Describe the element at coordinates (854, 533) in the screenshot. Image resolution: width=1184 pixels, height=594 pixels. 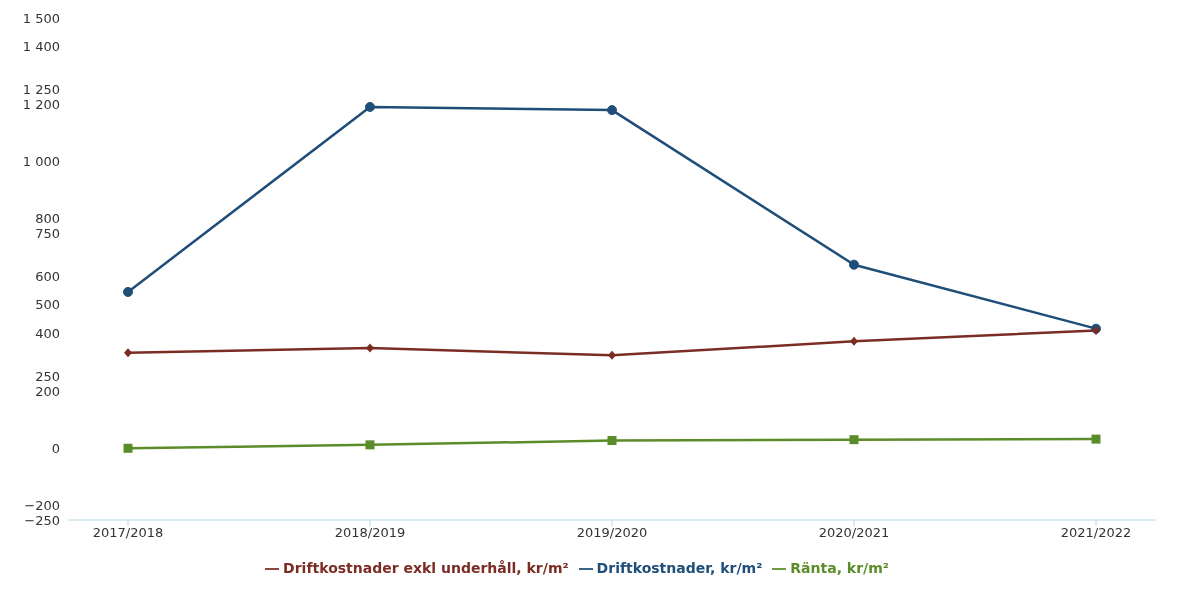
I see `x-tick-label: 2020/2021` at that location.